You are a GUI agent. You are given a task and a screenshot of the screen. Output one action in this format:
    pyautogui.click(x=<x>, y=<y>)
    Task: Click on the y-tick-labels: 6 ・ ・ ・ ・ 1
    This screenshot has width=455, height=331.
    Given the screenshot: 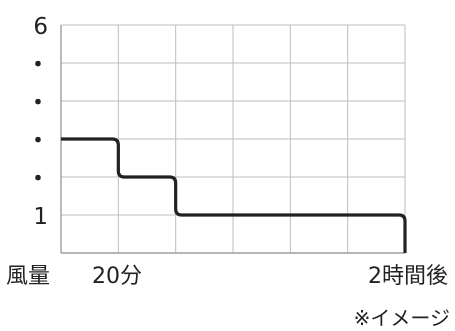 What is the action you would take?
    pyautogui.click(x=38, y=122)
    